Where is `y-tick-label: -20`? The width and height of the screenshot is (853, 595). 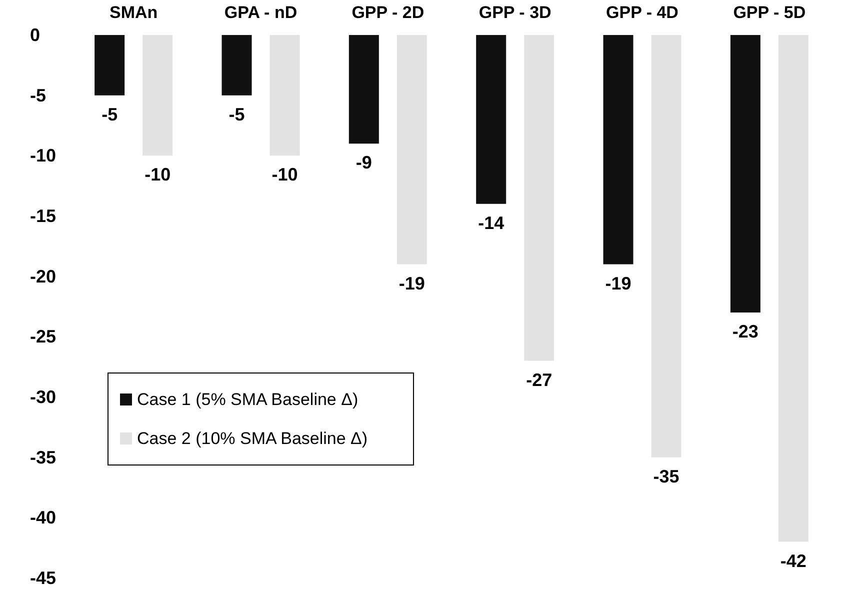 y-tick-label: -20 is located at coordinates (43, 276).